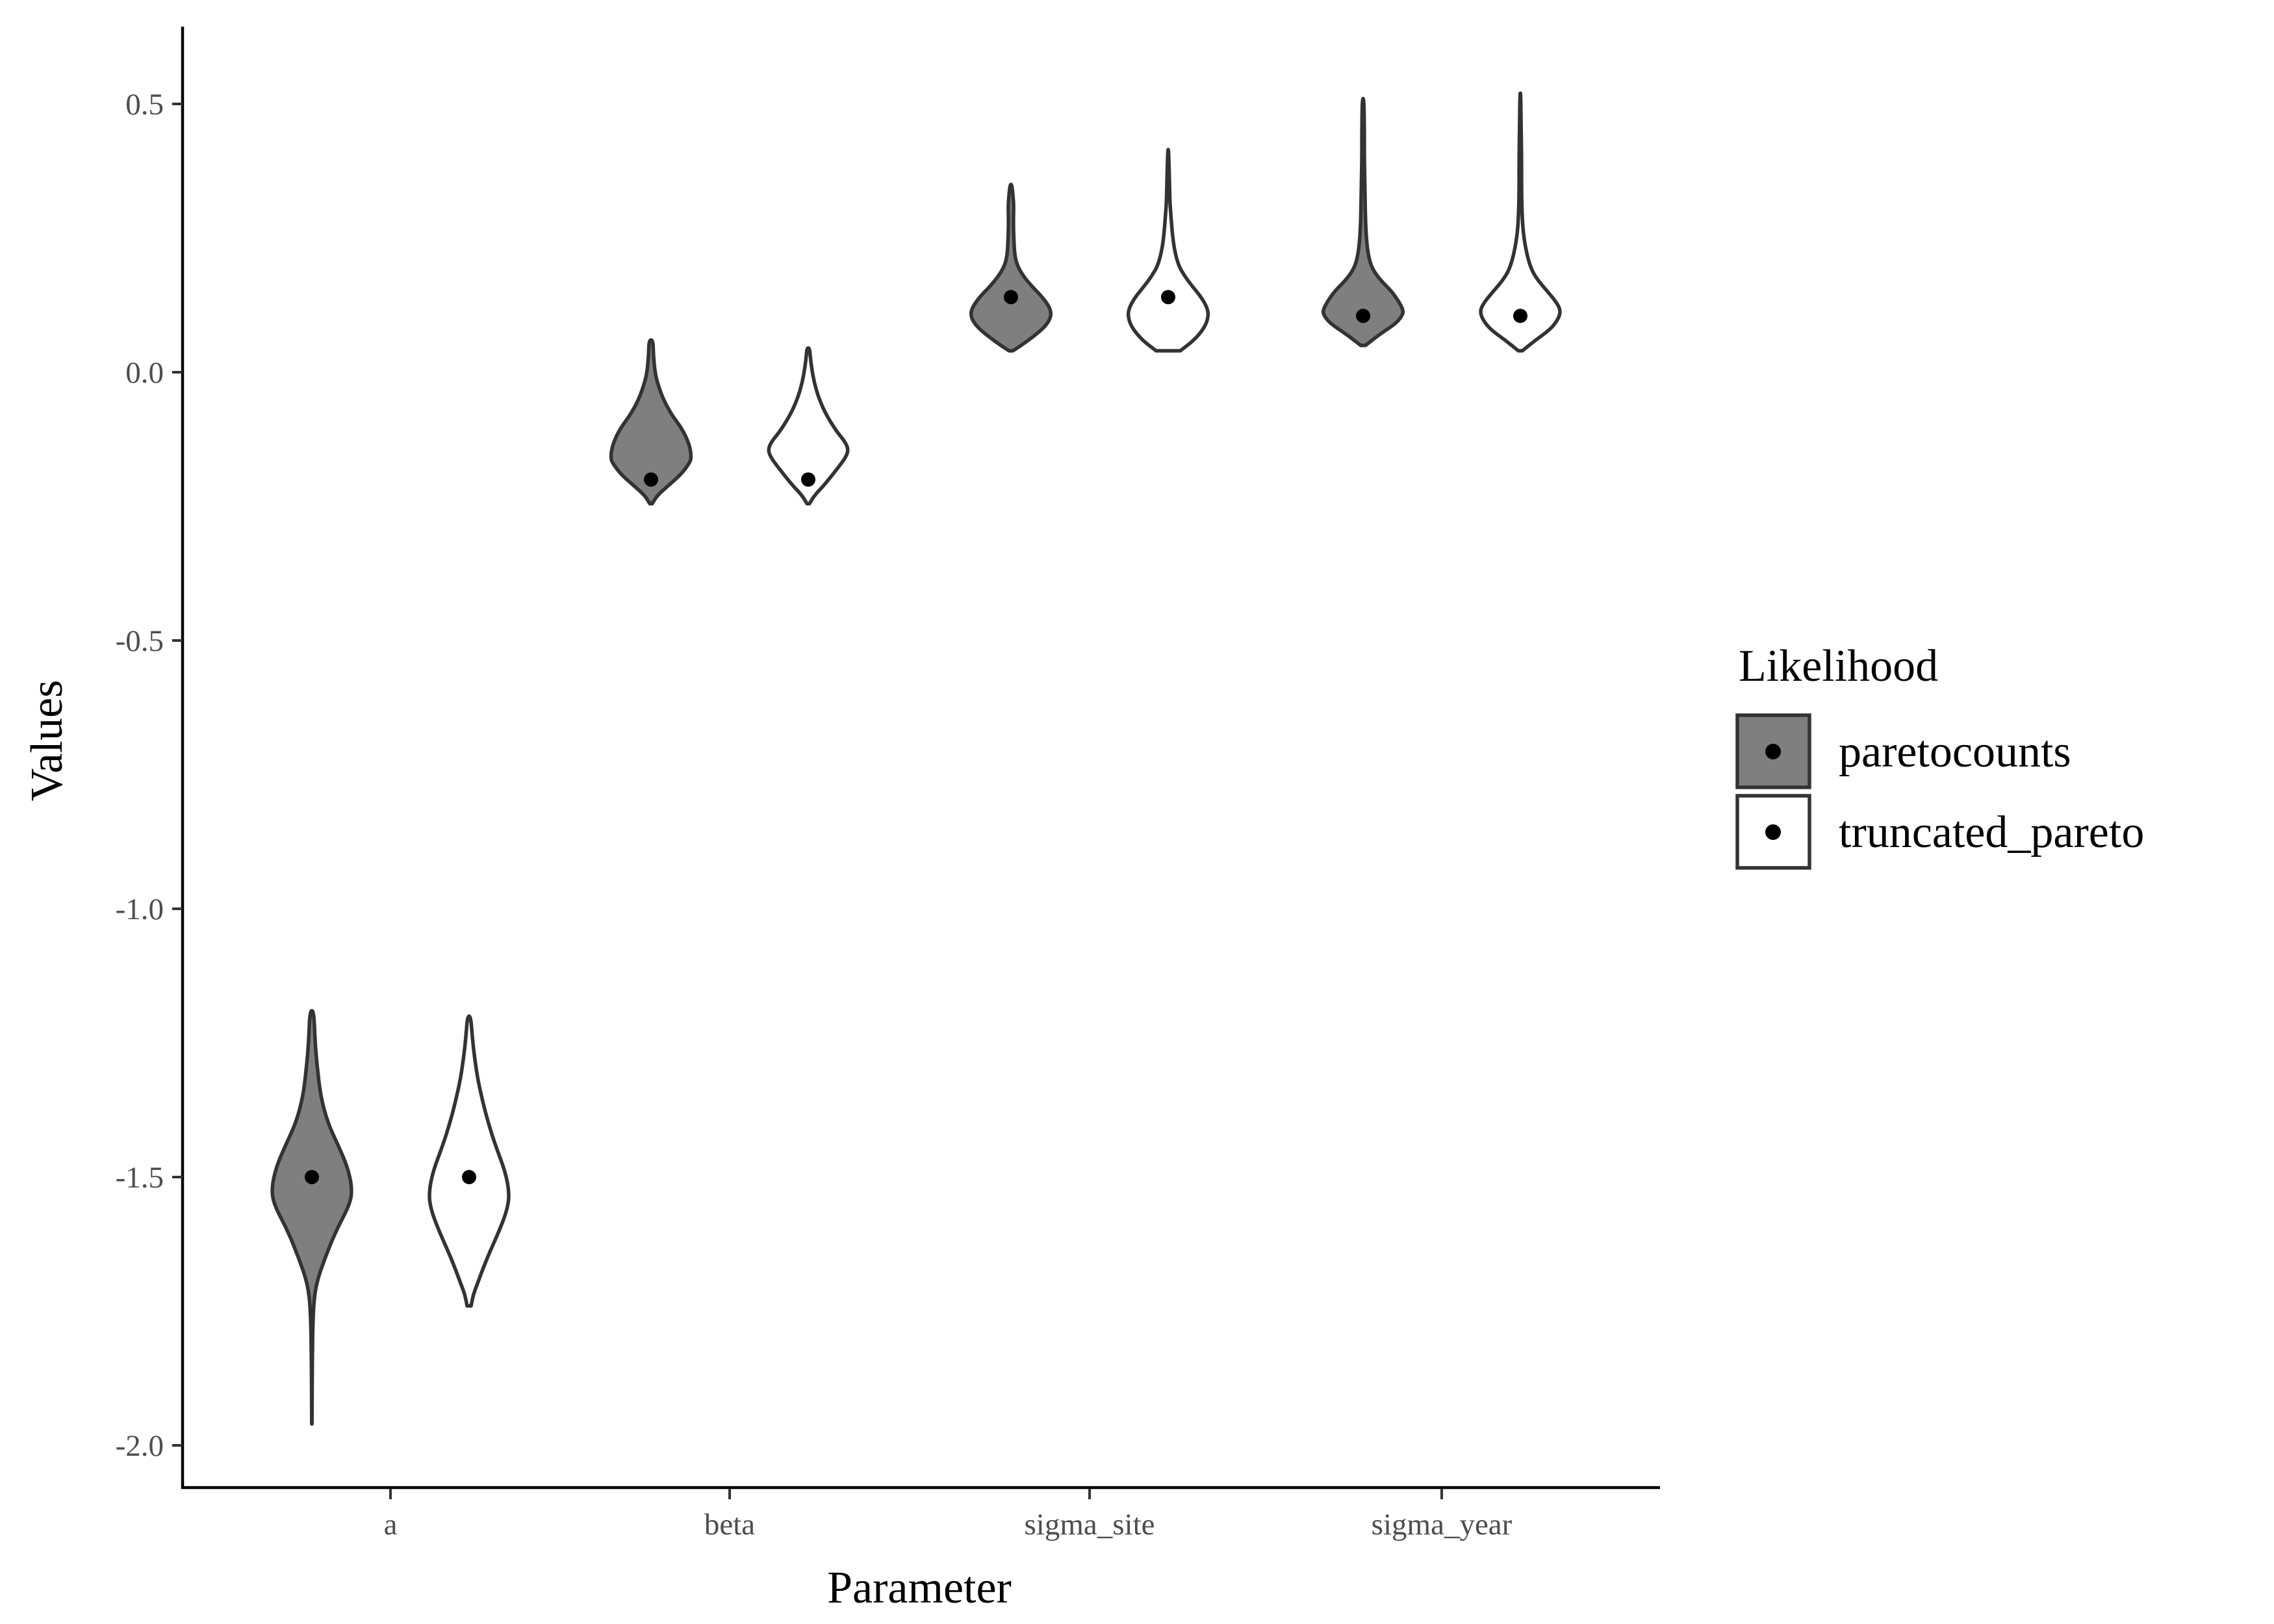  Describe the element at coordinates (312, 1177) in the screenshot. I see `median-point-paretocounts-a` at that location.